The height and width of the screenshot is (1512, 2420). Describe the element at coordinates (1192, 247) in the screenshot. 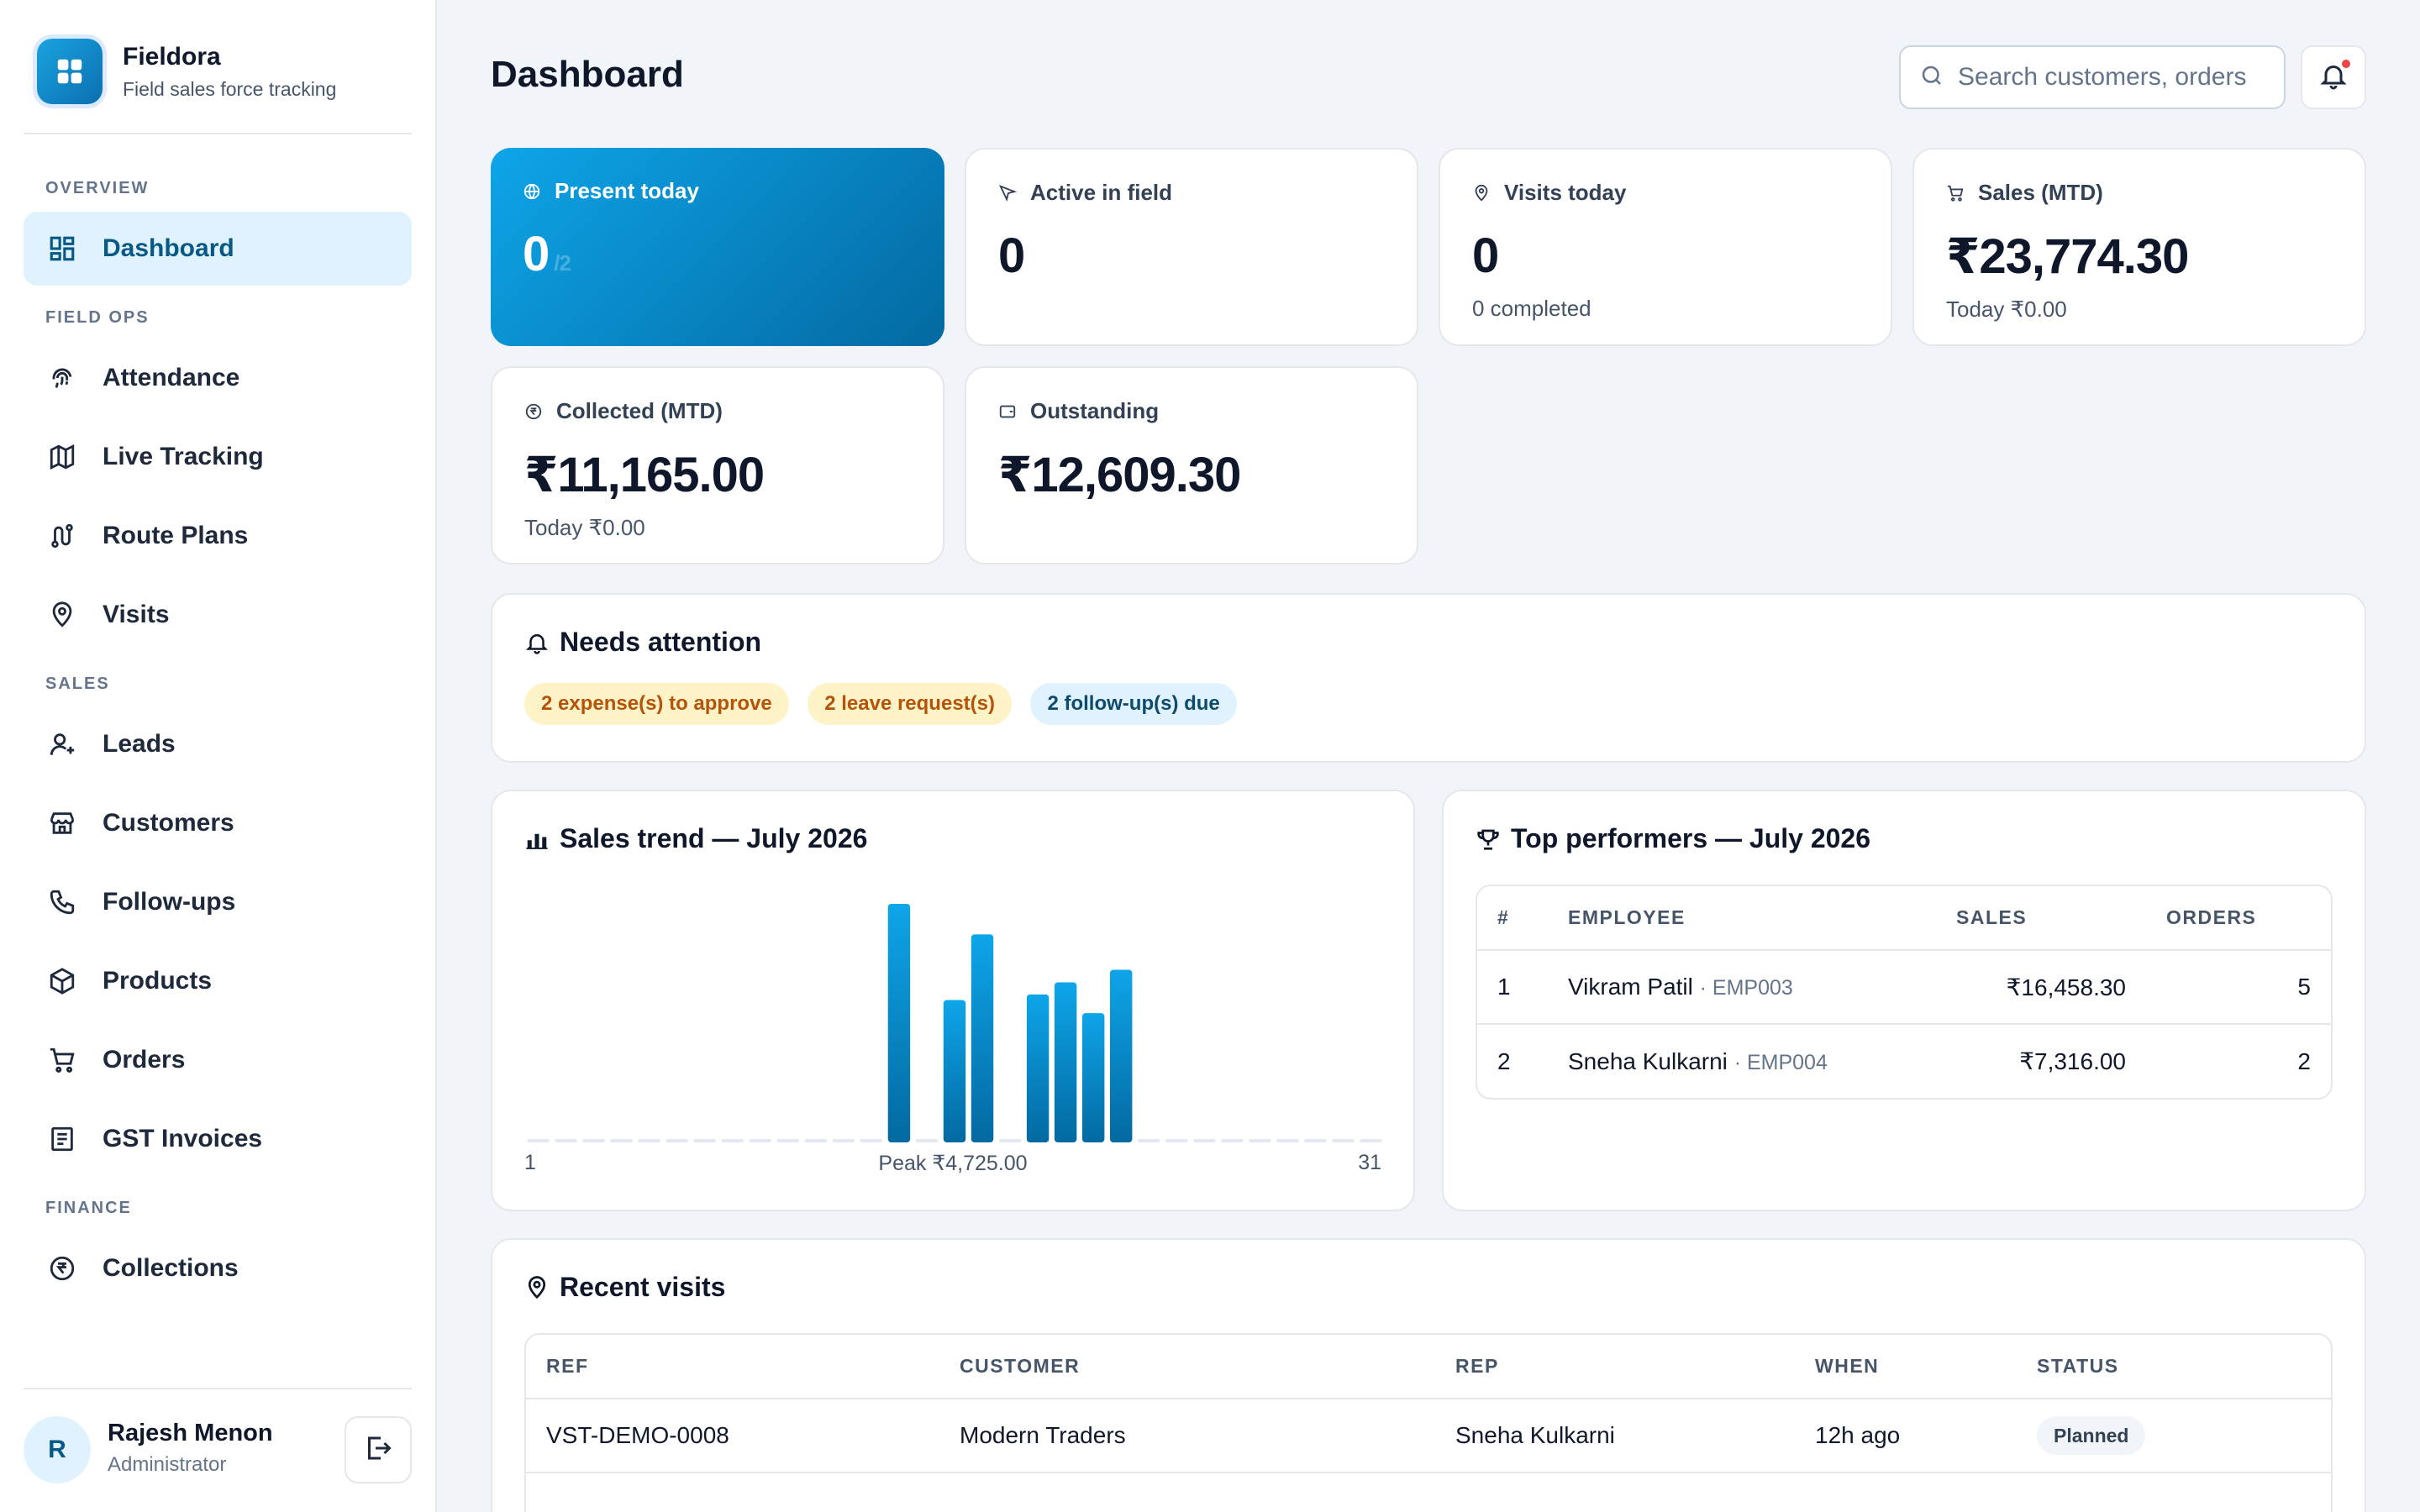

I see `kpi-active-in-field: Active in field 0` at that location.